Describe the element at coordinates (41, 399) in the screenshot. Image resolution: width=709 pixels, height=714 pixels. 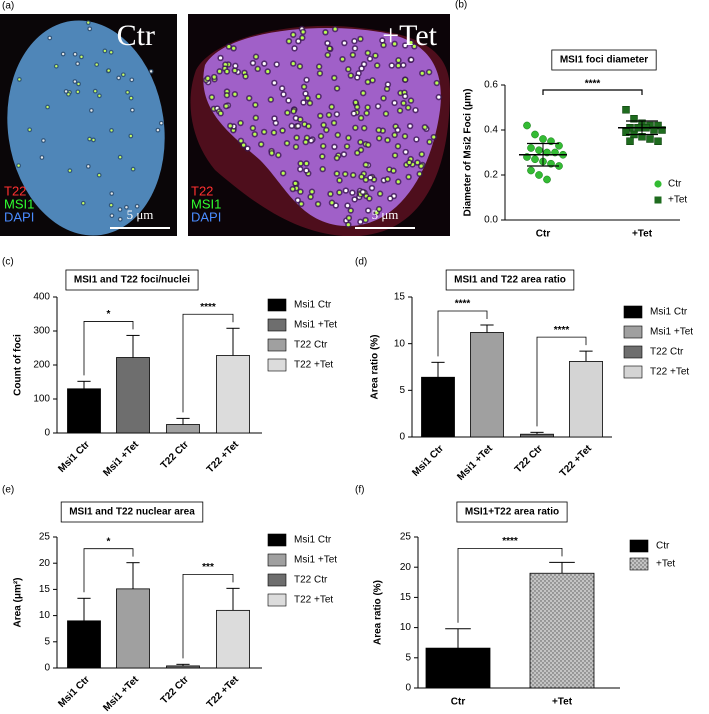
I see `y-tick-label: 100` at that location.